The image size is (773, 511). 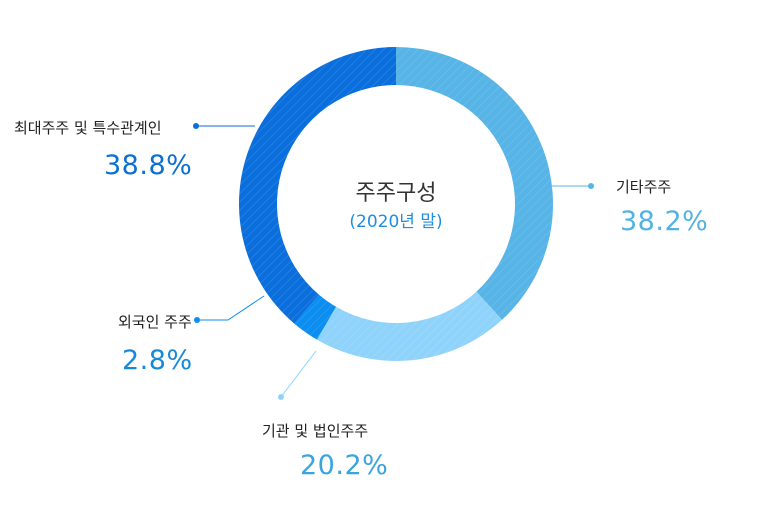 What do you see at coordinates (396, 222) in the screenshot?
I see `chart-subtitle: (2020년 말)` at bounding box center [396, 222].